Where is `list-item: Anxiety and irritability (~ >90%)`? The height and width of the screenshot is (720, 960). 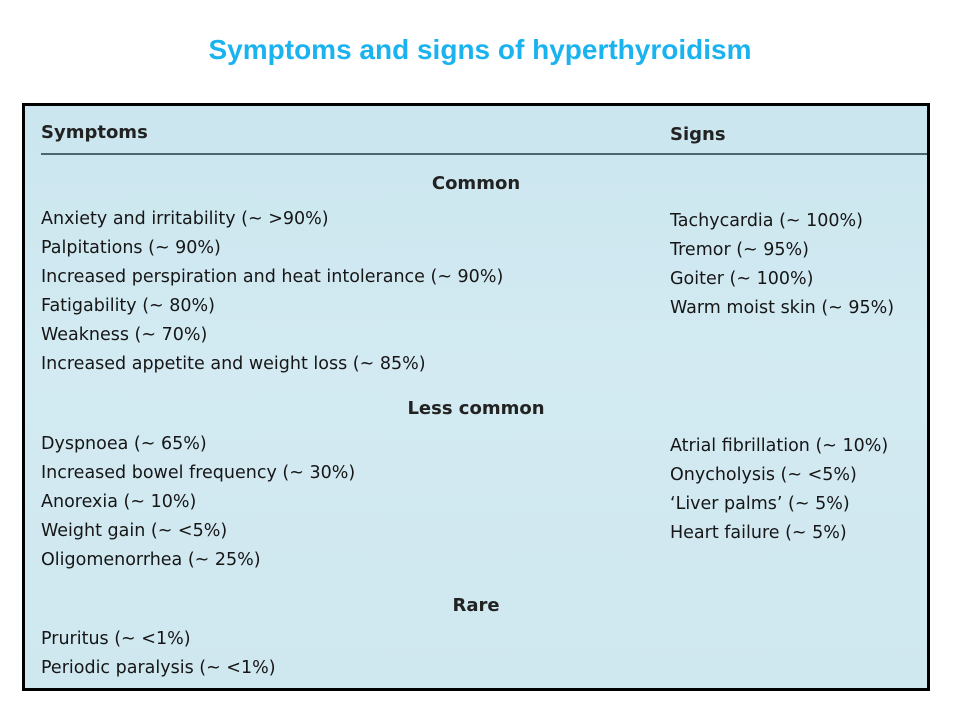
list-item: Anxiety and irritability (~ >90%) is located at coordinates (185, 219).